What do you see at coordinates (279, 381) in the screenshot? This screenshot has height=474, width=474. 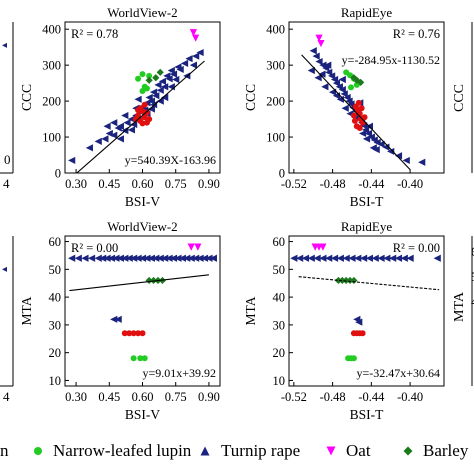 I see `y-tick-label: 10` at bounding box center [279, 381].